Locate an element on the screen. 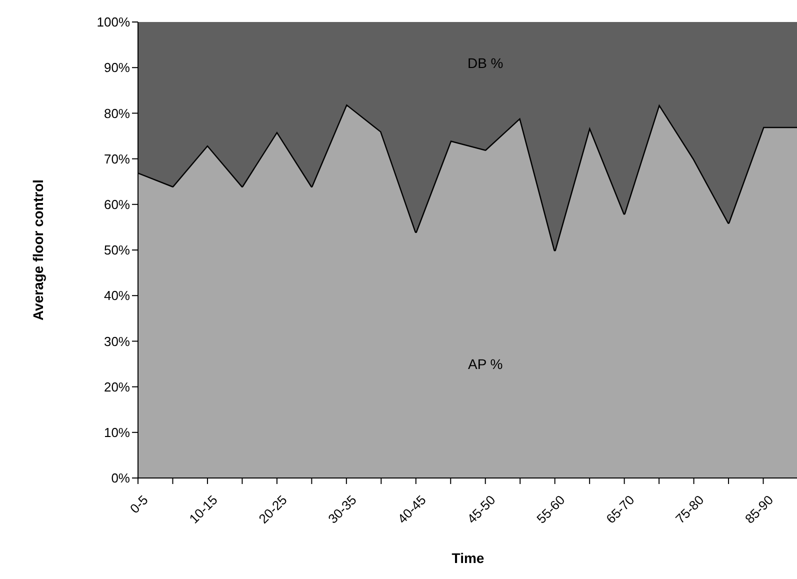 The image size is (797, 579). y-tick-label: 0% is located at coordinates (120, 478).